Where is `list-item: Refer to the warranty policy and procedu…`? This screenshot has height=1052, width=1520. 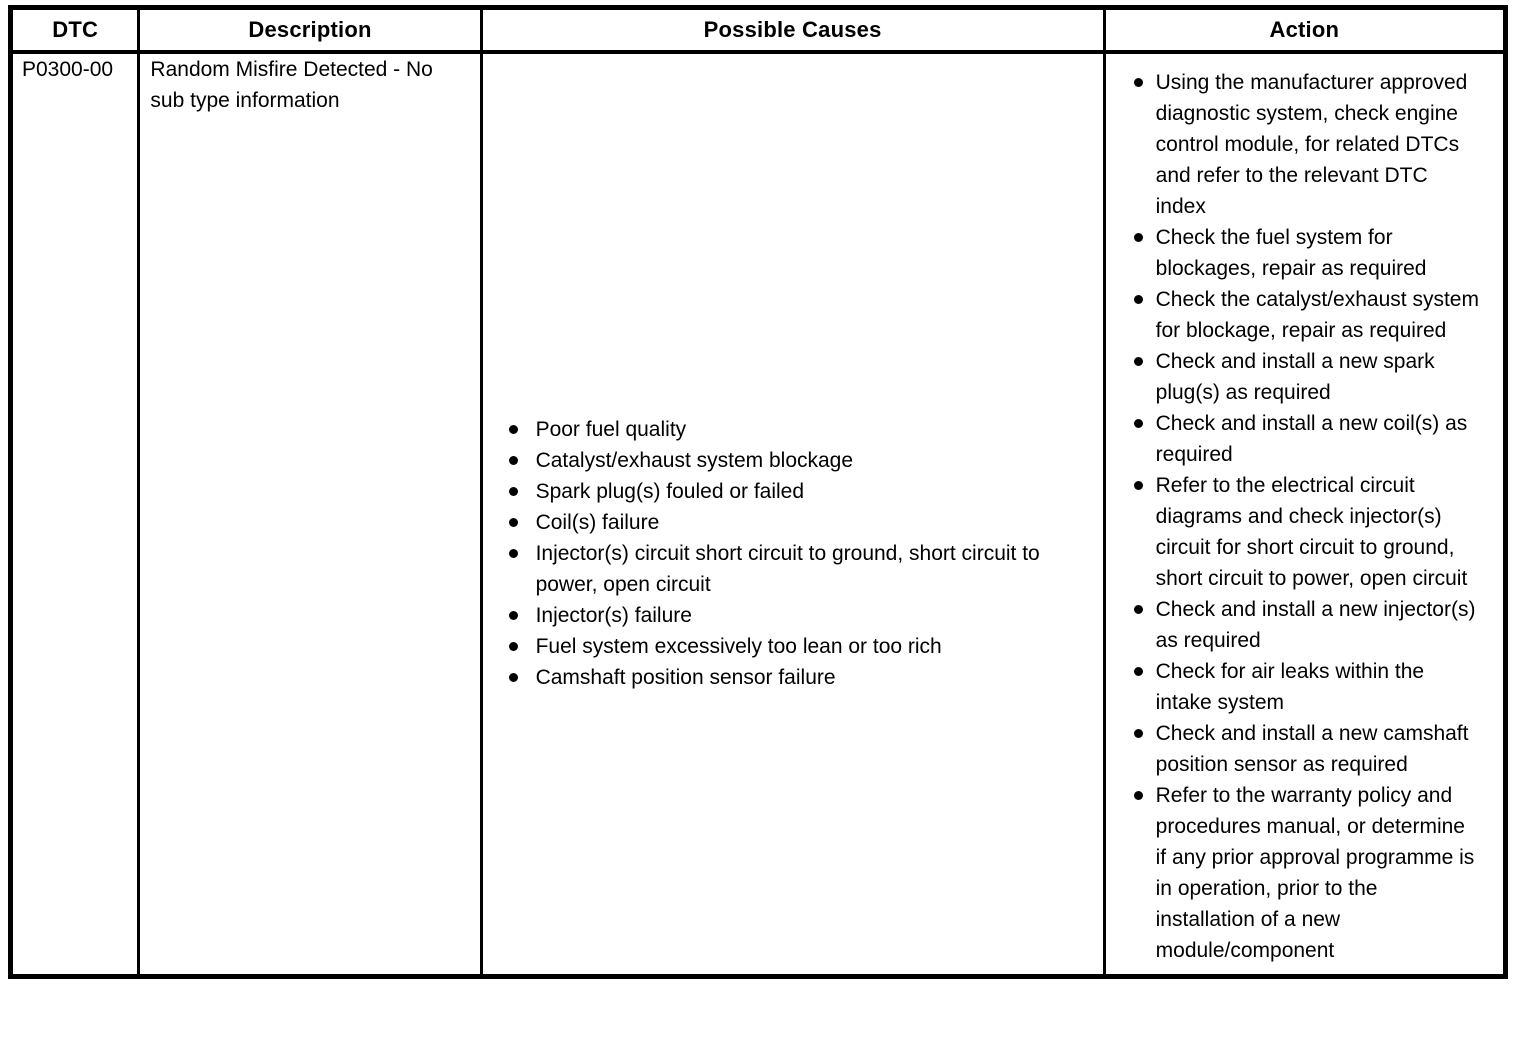 list-item: Refer to the warranty policy and procedu… is located at coordinates (1307, 873).